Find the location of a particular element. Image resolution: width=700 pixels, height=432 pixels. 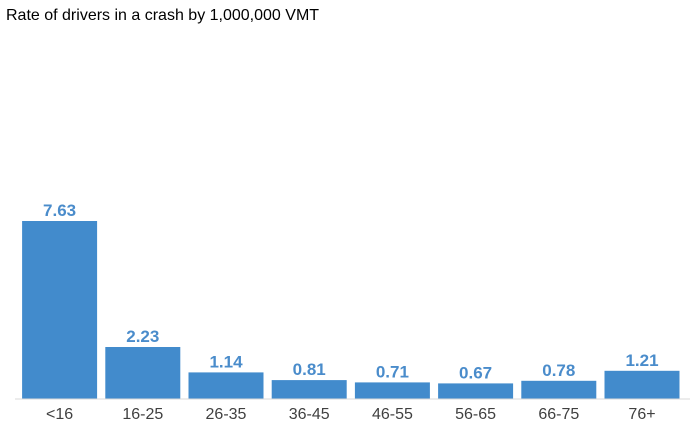

bar-value-label: 0.78 is located at coordinates (558, 370).